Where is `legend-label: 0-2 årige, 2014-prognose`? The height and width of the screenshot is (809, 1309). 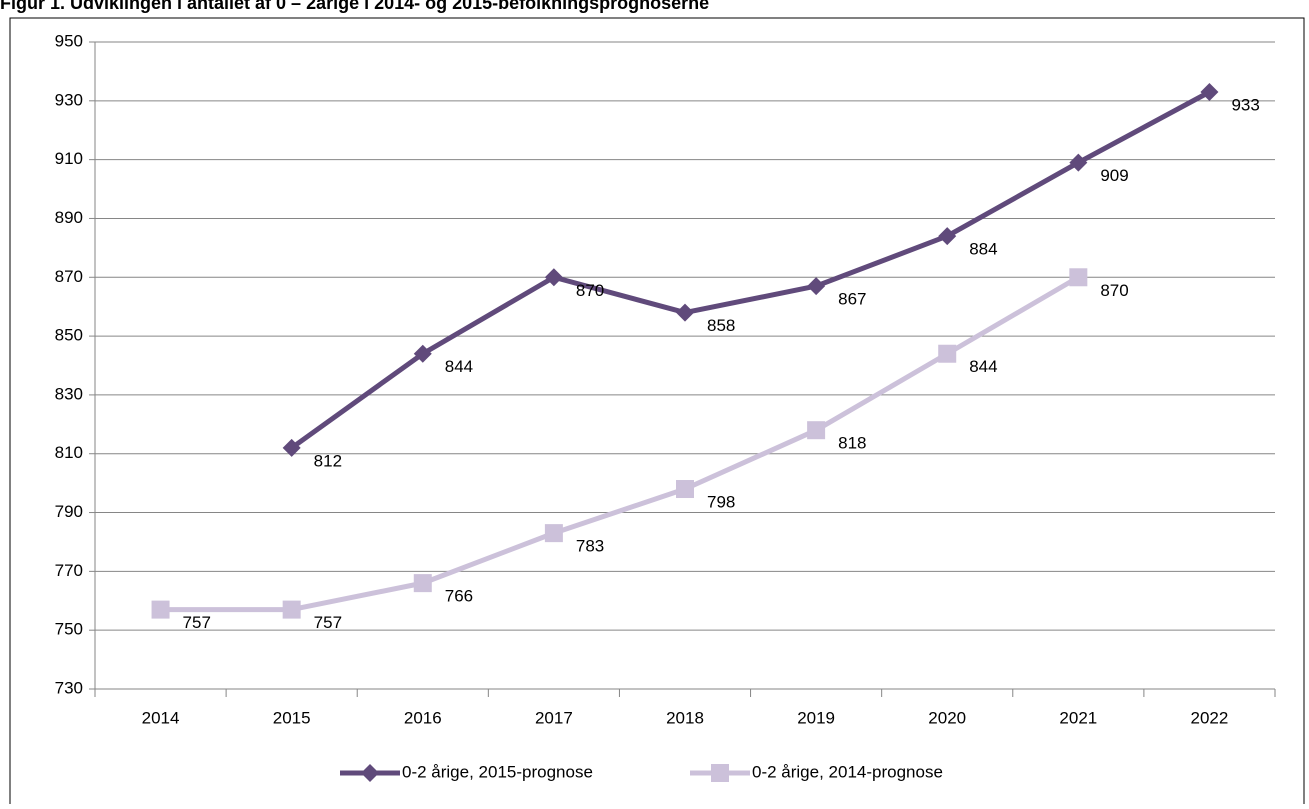 legend-label: 0-2 årige, 2014-prognose is located at coordinates (847, 771).